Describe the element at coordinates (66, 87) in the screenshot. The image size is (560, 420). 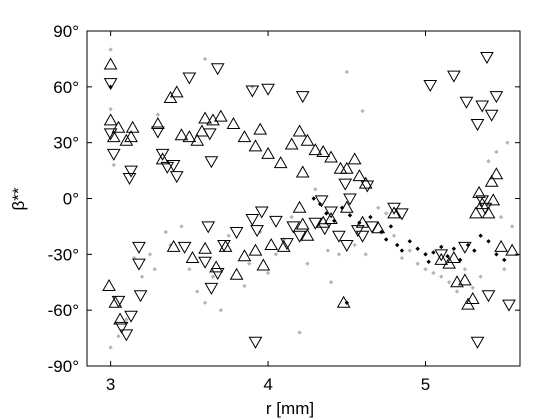
I see `y-tick-label: 60°` at that location.